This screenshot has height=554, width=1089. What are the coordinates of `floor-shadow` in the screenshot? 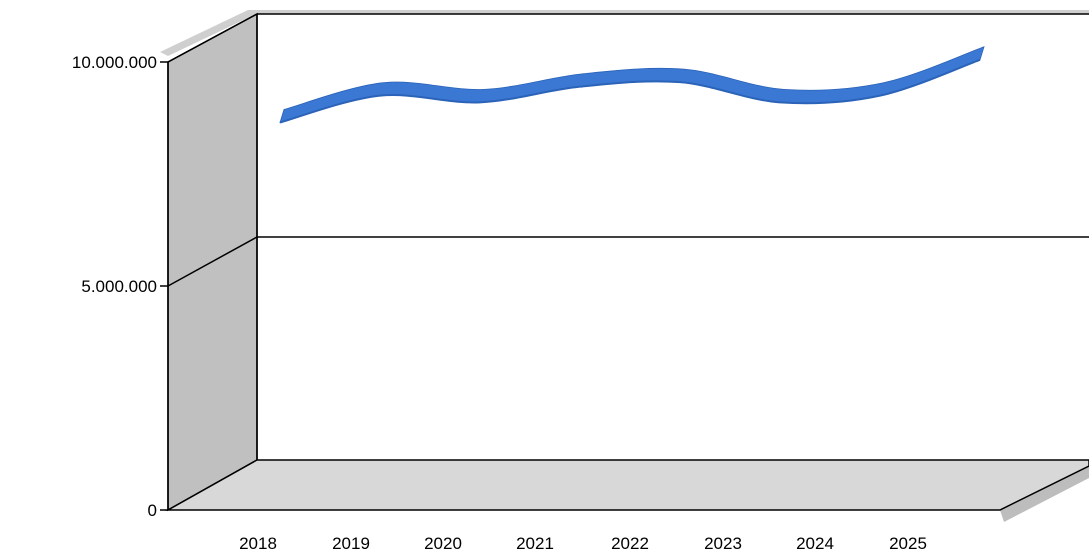 It's located at (1044, 494).